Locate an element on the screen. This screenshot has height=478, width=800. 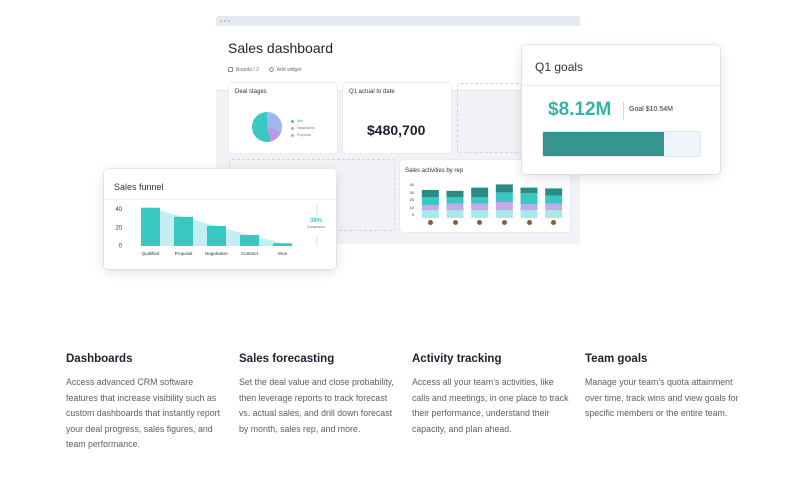
widget-title: Q1 actual to date is located at coordinates (372, 92).